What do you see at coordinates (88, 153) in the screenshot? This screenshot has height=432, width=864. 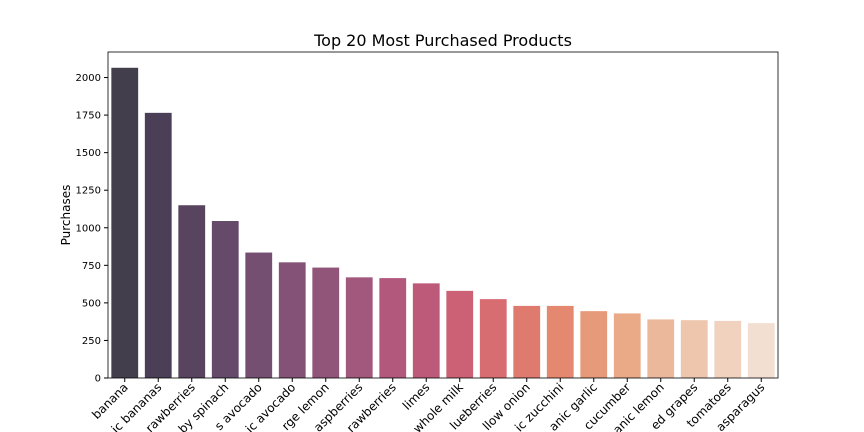 I see `y-tick-label: 1500` at bounding box center [88, 153].